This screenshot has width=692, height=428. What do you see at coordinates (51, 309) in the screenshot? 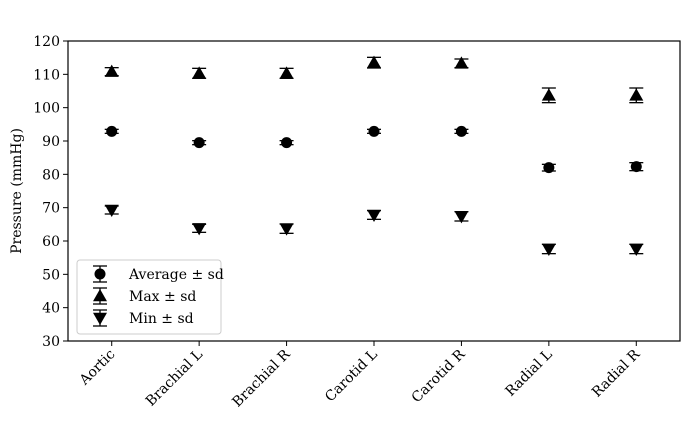
I see `y-tick-label: 40` at bounding box center [51, 309].